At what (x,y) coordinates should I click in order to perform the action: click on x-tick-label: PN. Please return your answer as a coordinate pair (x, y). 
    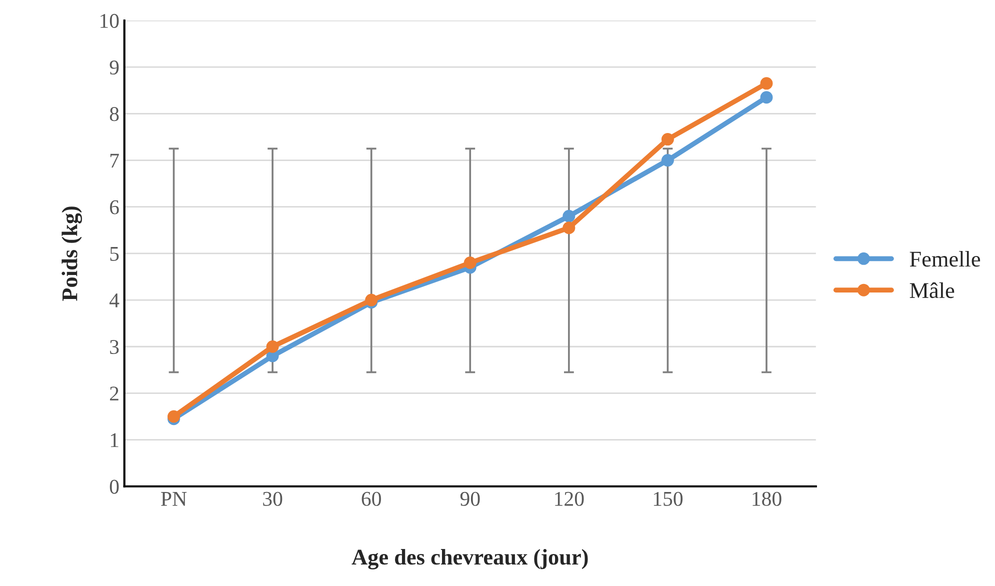
    Looking at the image, I should click on (174, 499).